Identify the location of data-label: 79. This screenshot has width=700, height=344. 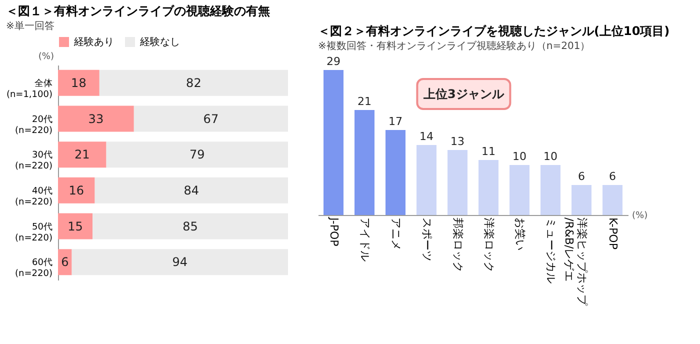
(197, 155).